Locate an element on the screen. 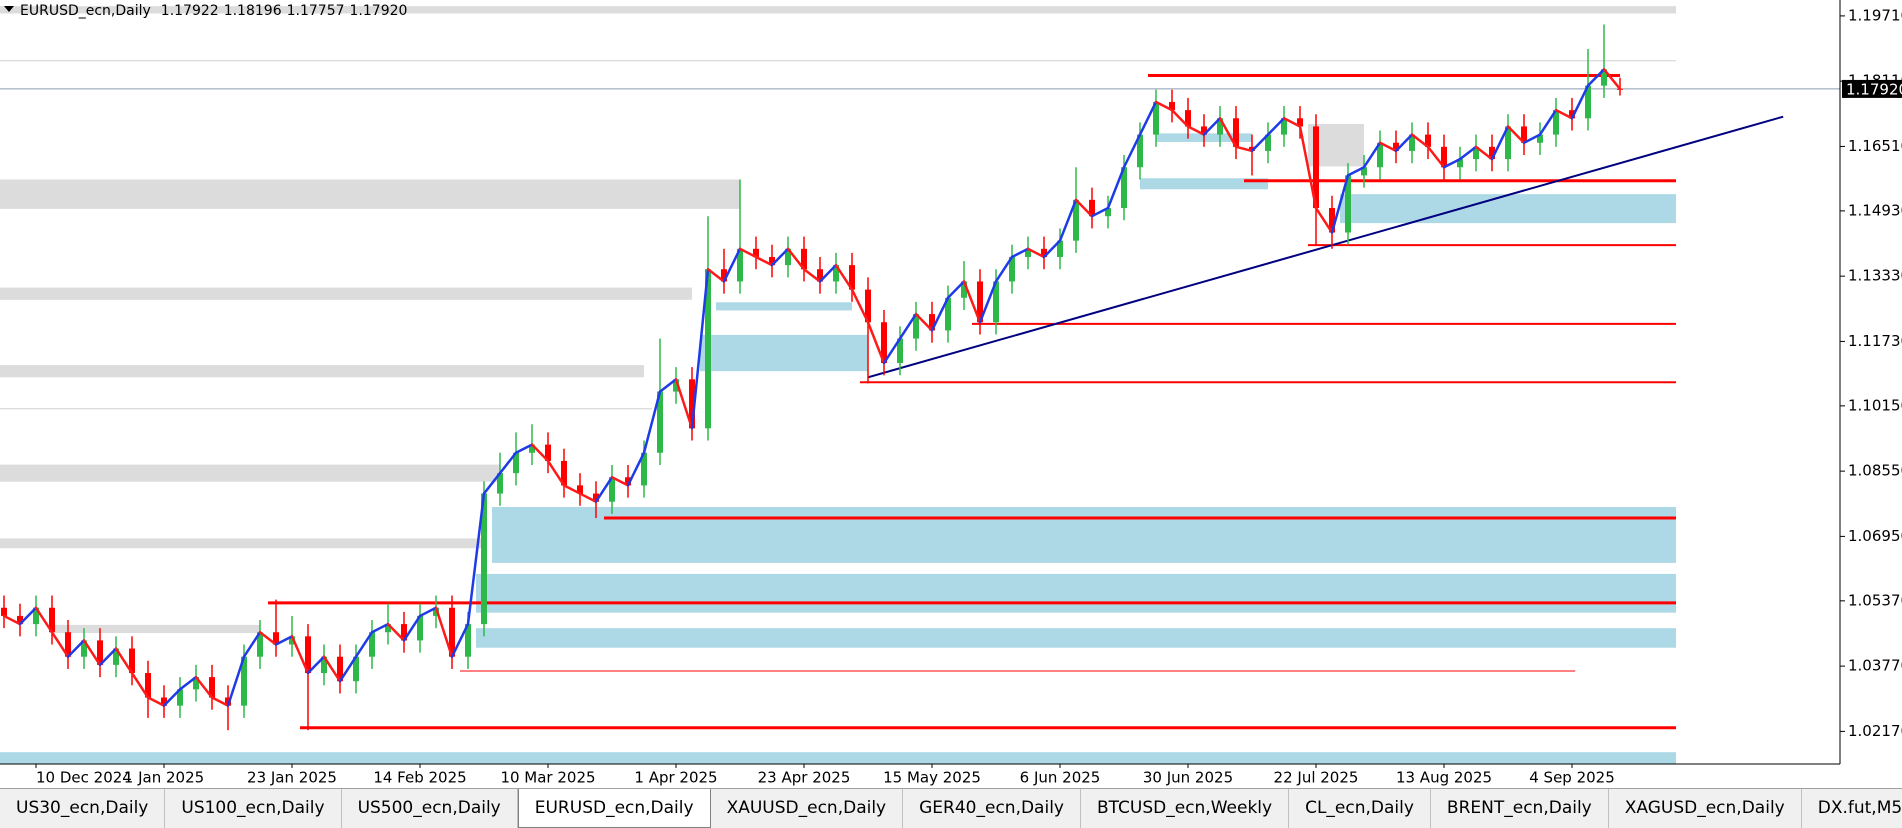  y-tick-label: 1.06950 is located at coordinates (1875, 536).